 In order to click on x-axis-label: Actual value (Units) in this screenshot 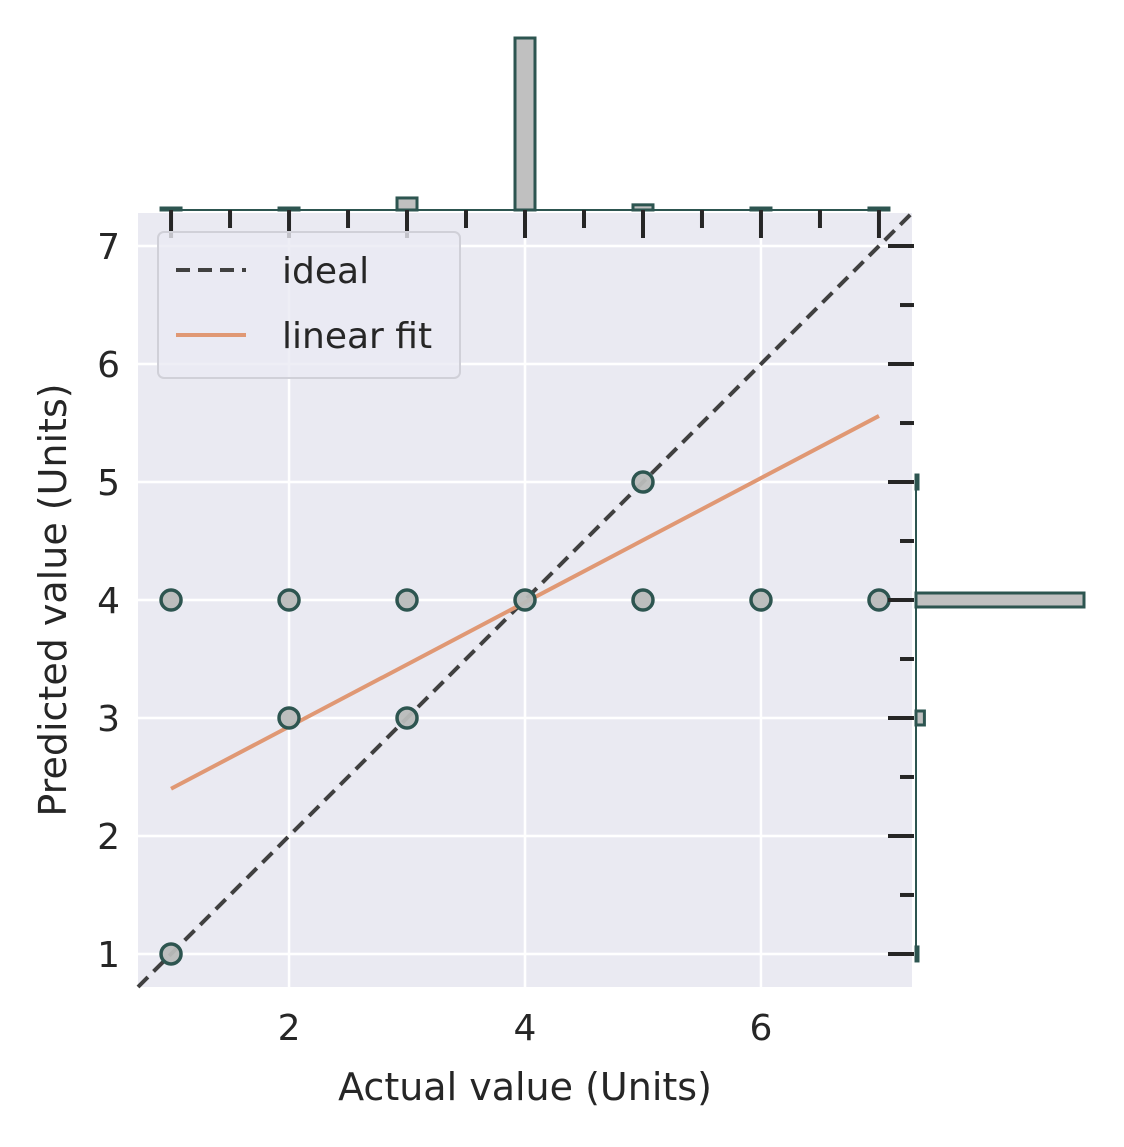, I will do `click(525, 1087)`.